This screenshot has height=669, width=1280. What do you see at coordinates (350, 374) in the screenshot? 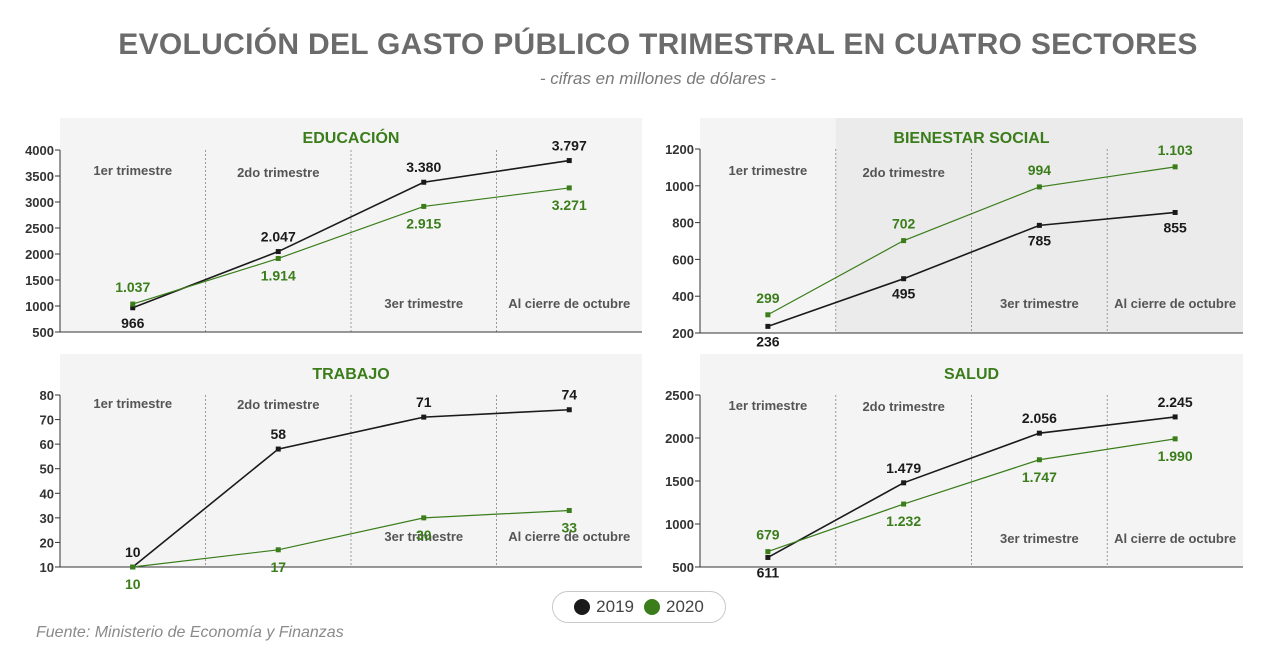
I see `panel-title-trabajo: TRABAJO` at bounding box center [350, 374].